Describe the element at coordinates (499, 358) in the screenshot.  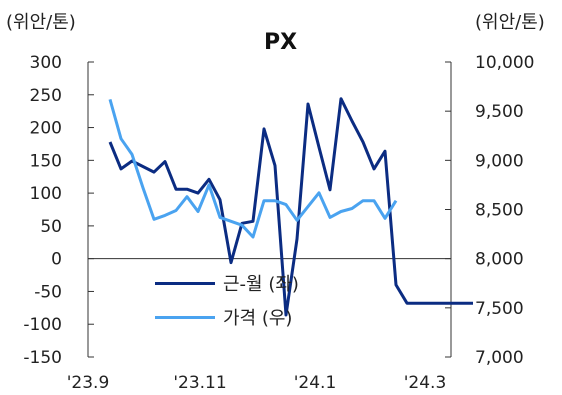
I see `right-axis-tick-label: 7,000` at that location.